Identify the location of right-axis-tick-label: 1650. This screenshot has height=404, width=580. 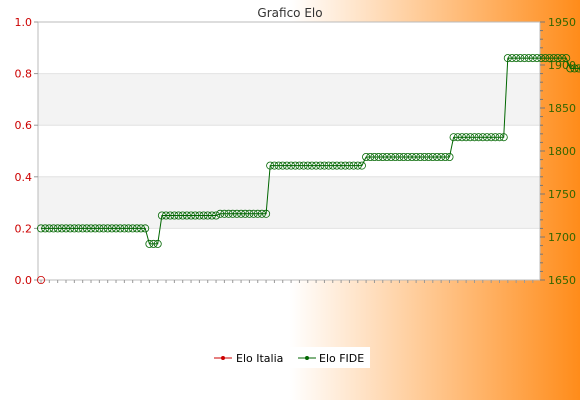
(562, 280).